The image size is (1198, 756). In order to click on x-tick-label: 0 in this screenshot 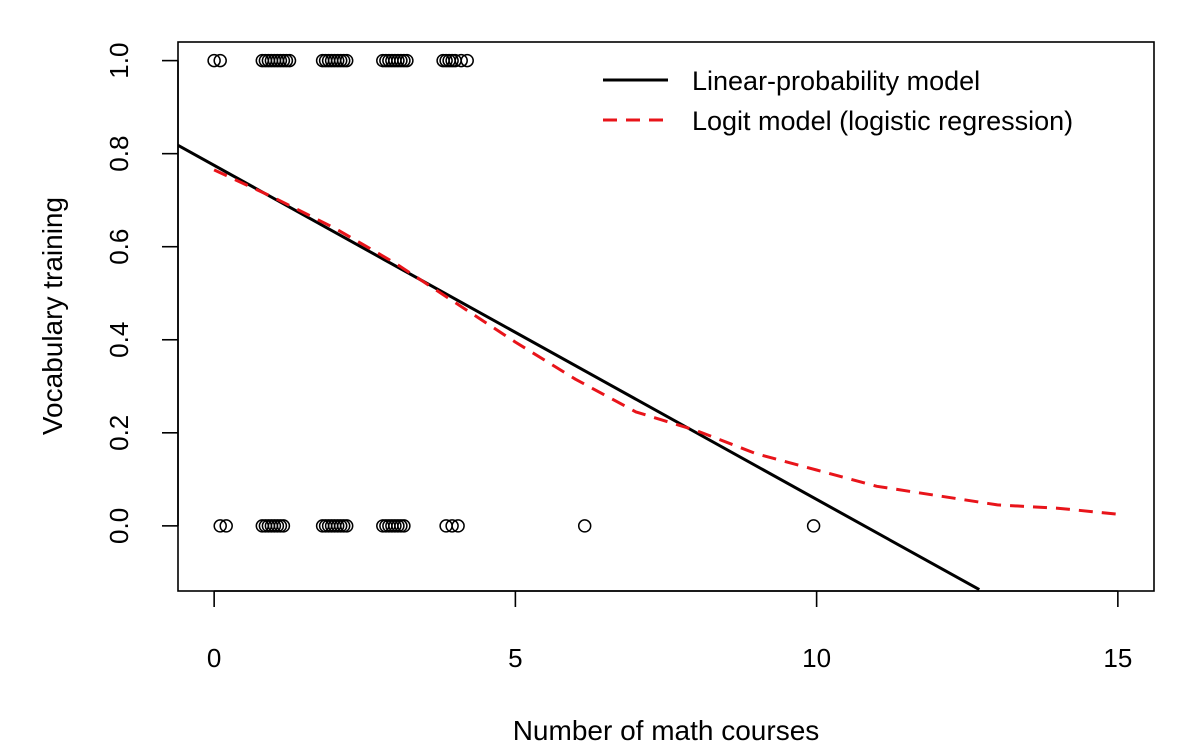, I will do `click(214, 658)`.